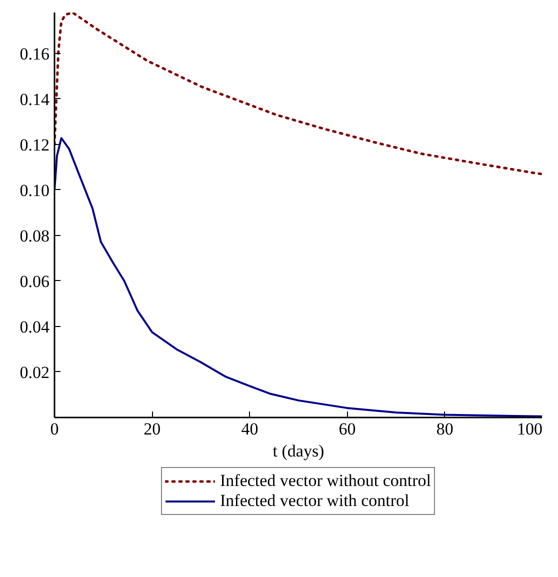 This screenshot has height=577, width=558. What do you see at coordinates (35, 54) in the screenshot?
I see `y-tick-label: 0.16` at bounding box center [35, 54].